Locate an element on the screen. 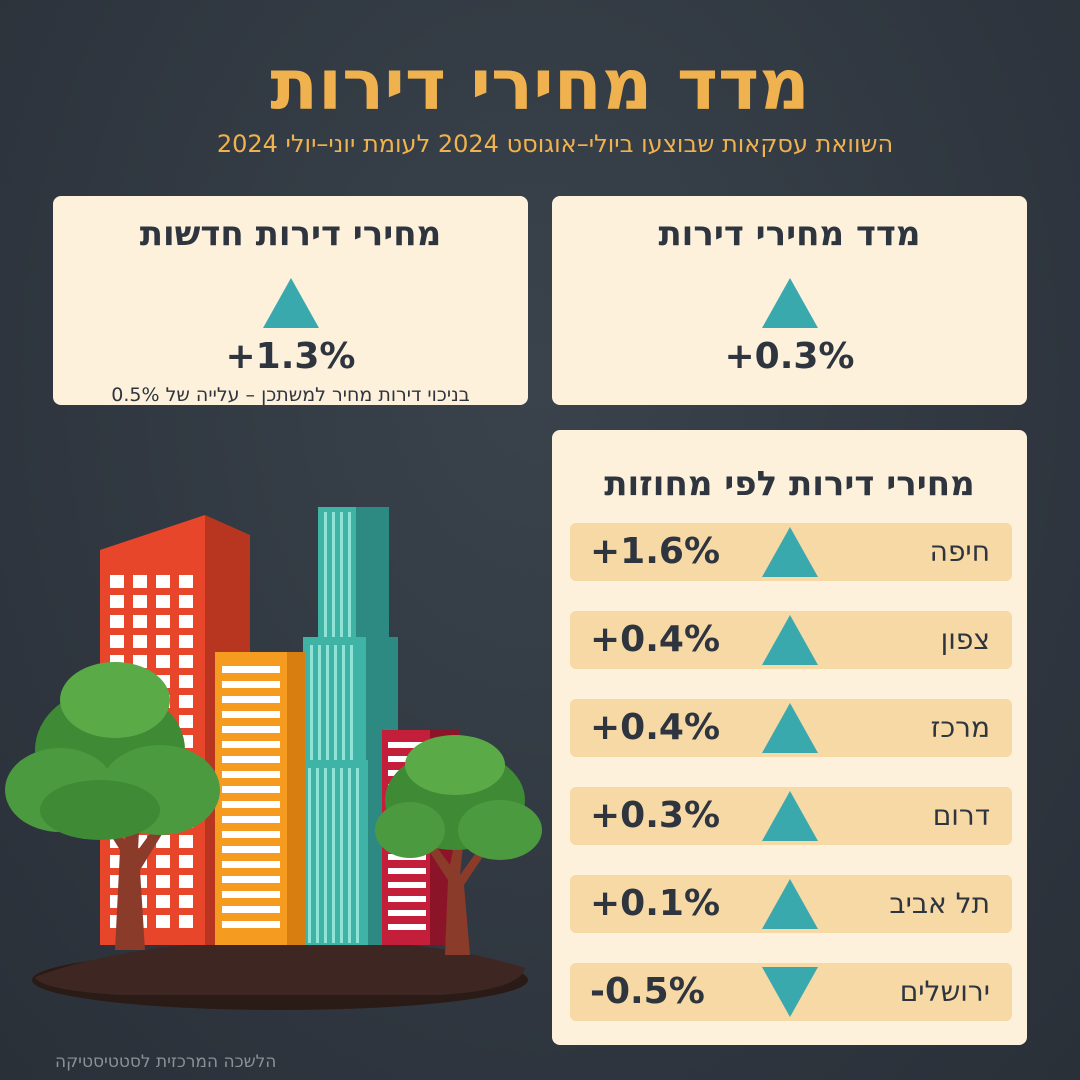 This screenshot has height=1080, width=1080. new-dwellings-card-note: בניכוי דירות מחיר למשתכן – עלייה של 0.5% is located at coordinates (290, 395).